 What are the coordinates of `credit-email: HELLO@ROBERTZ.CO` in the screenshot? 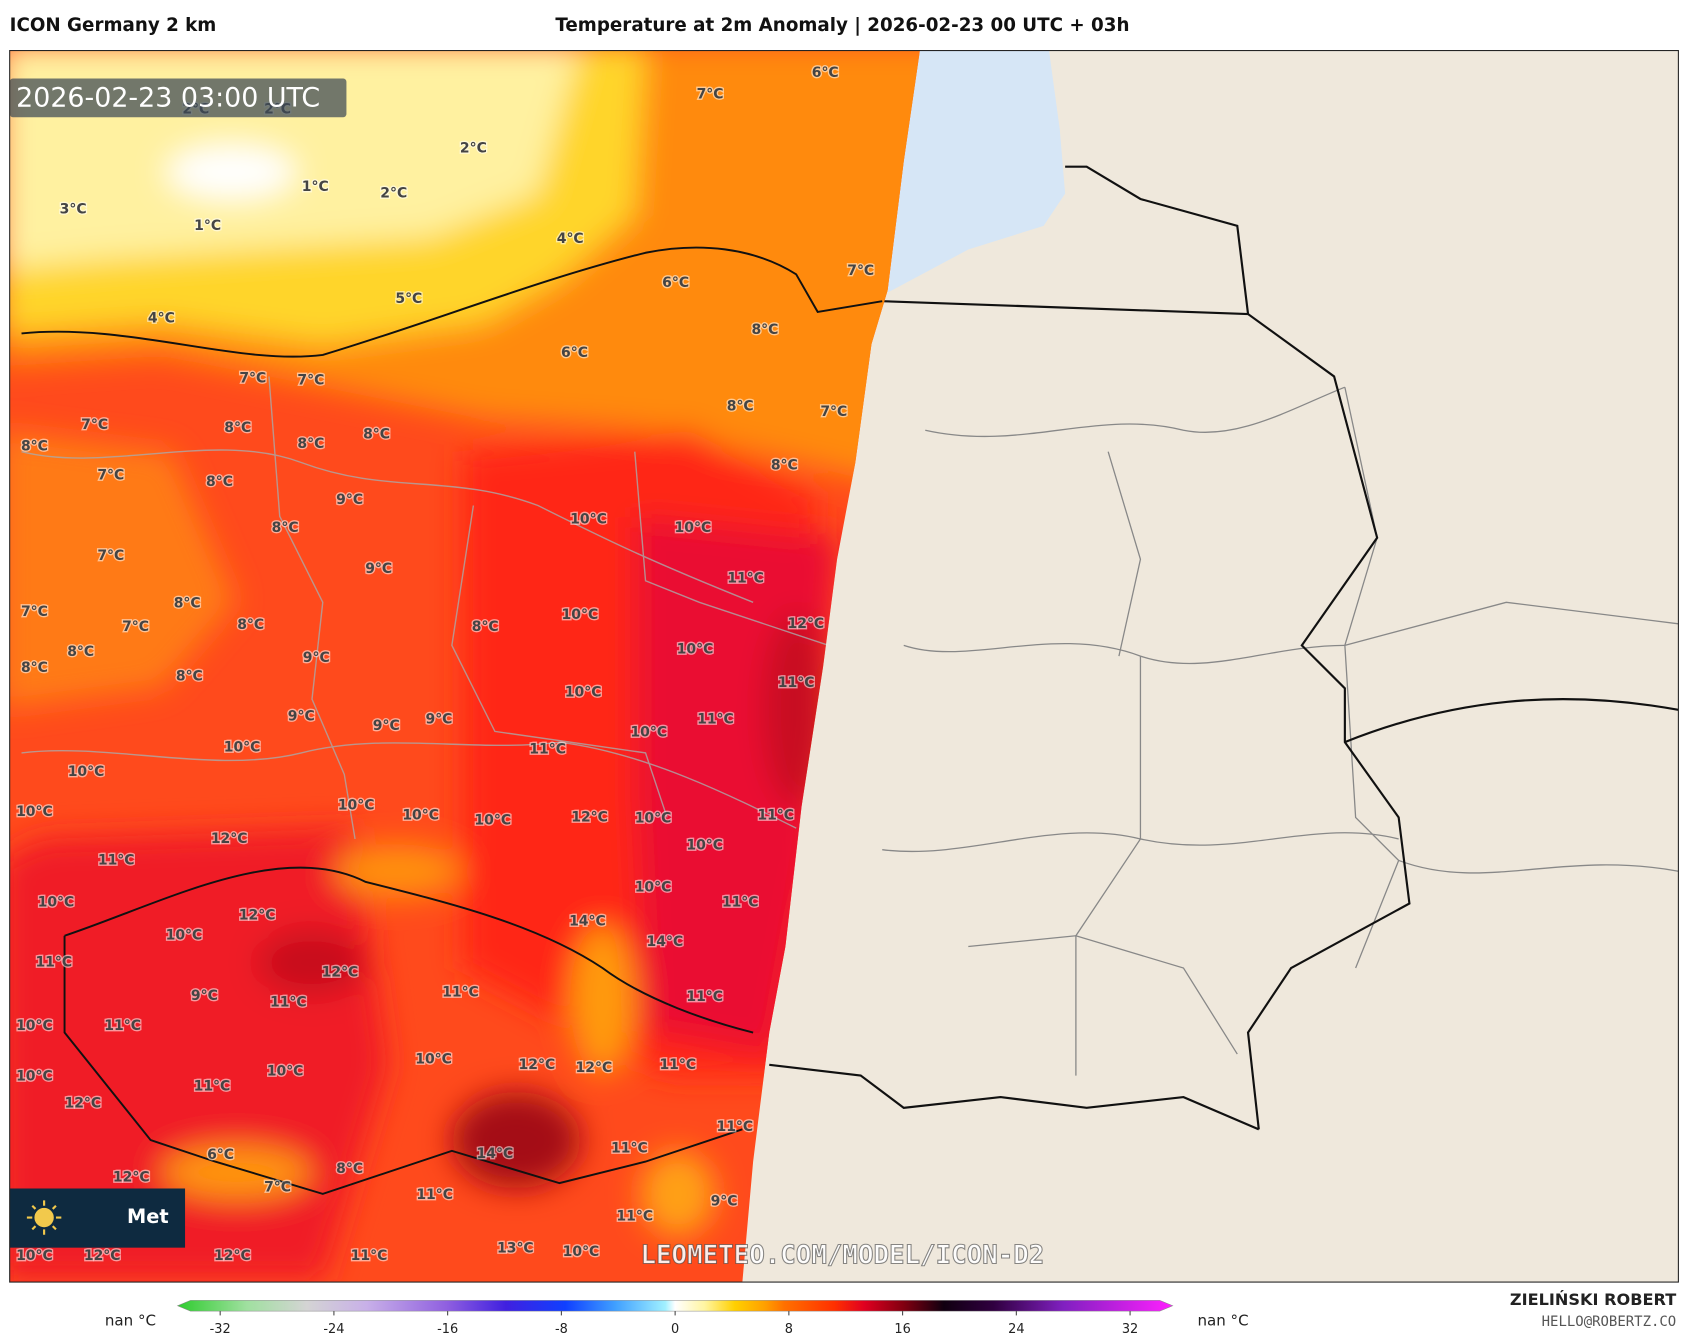 It's located at (1609, 1322).